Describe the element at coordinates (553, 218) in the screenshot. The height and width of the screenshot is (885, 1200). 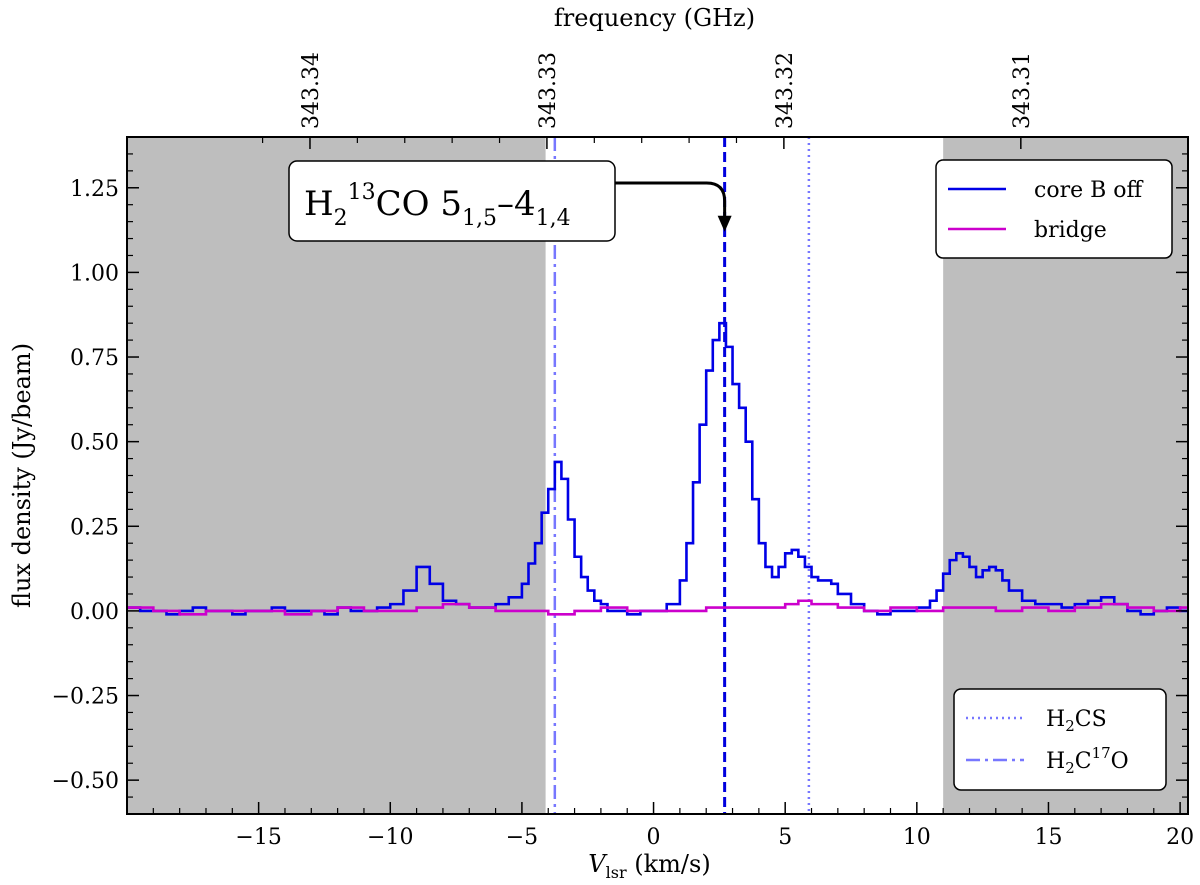
I see `annotation-part: 1,4` at that location.